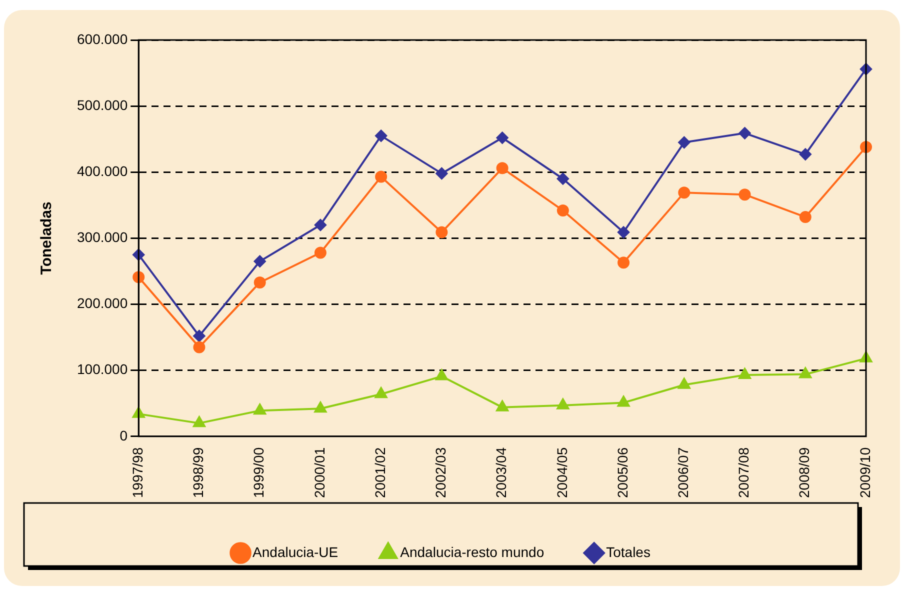 The width and height of the screenshot is (906, 590). I want to click on y-tick-label: 600.000, so click(102, 38).